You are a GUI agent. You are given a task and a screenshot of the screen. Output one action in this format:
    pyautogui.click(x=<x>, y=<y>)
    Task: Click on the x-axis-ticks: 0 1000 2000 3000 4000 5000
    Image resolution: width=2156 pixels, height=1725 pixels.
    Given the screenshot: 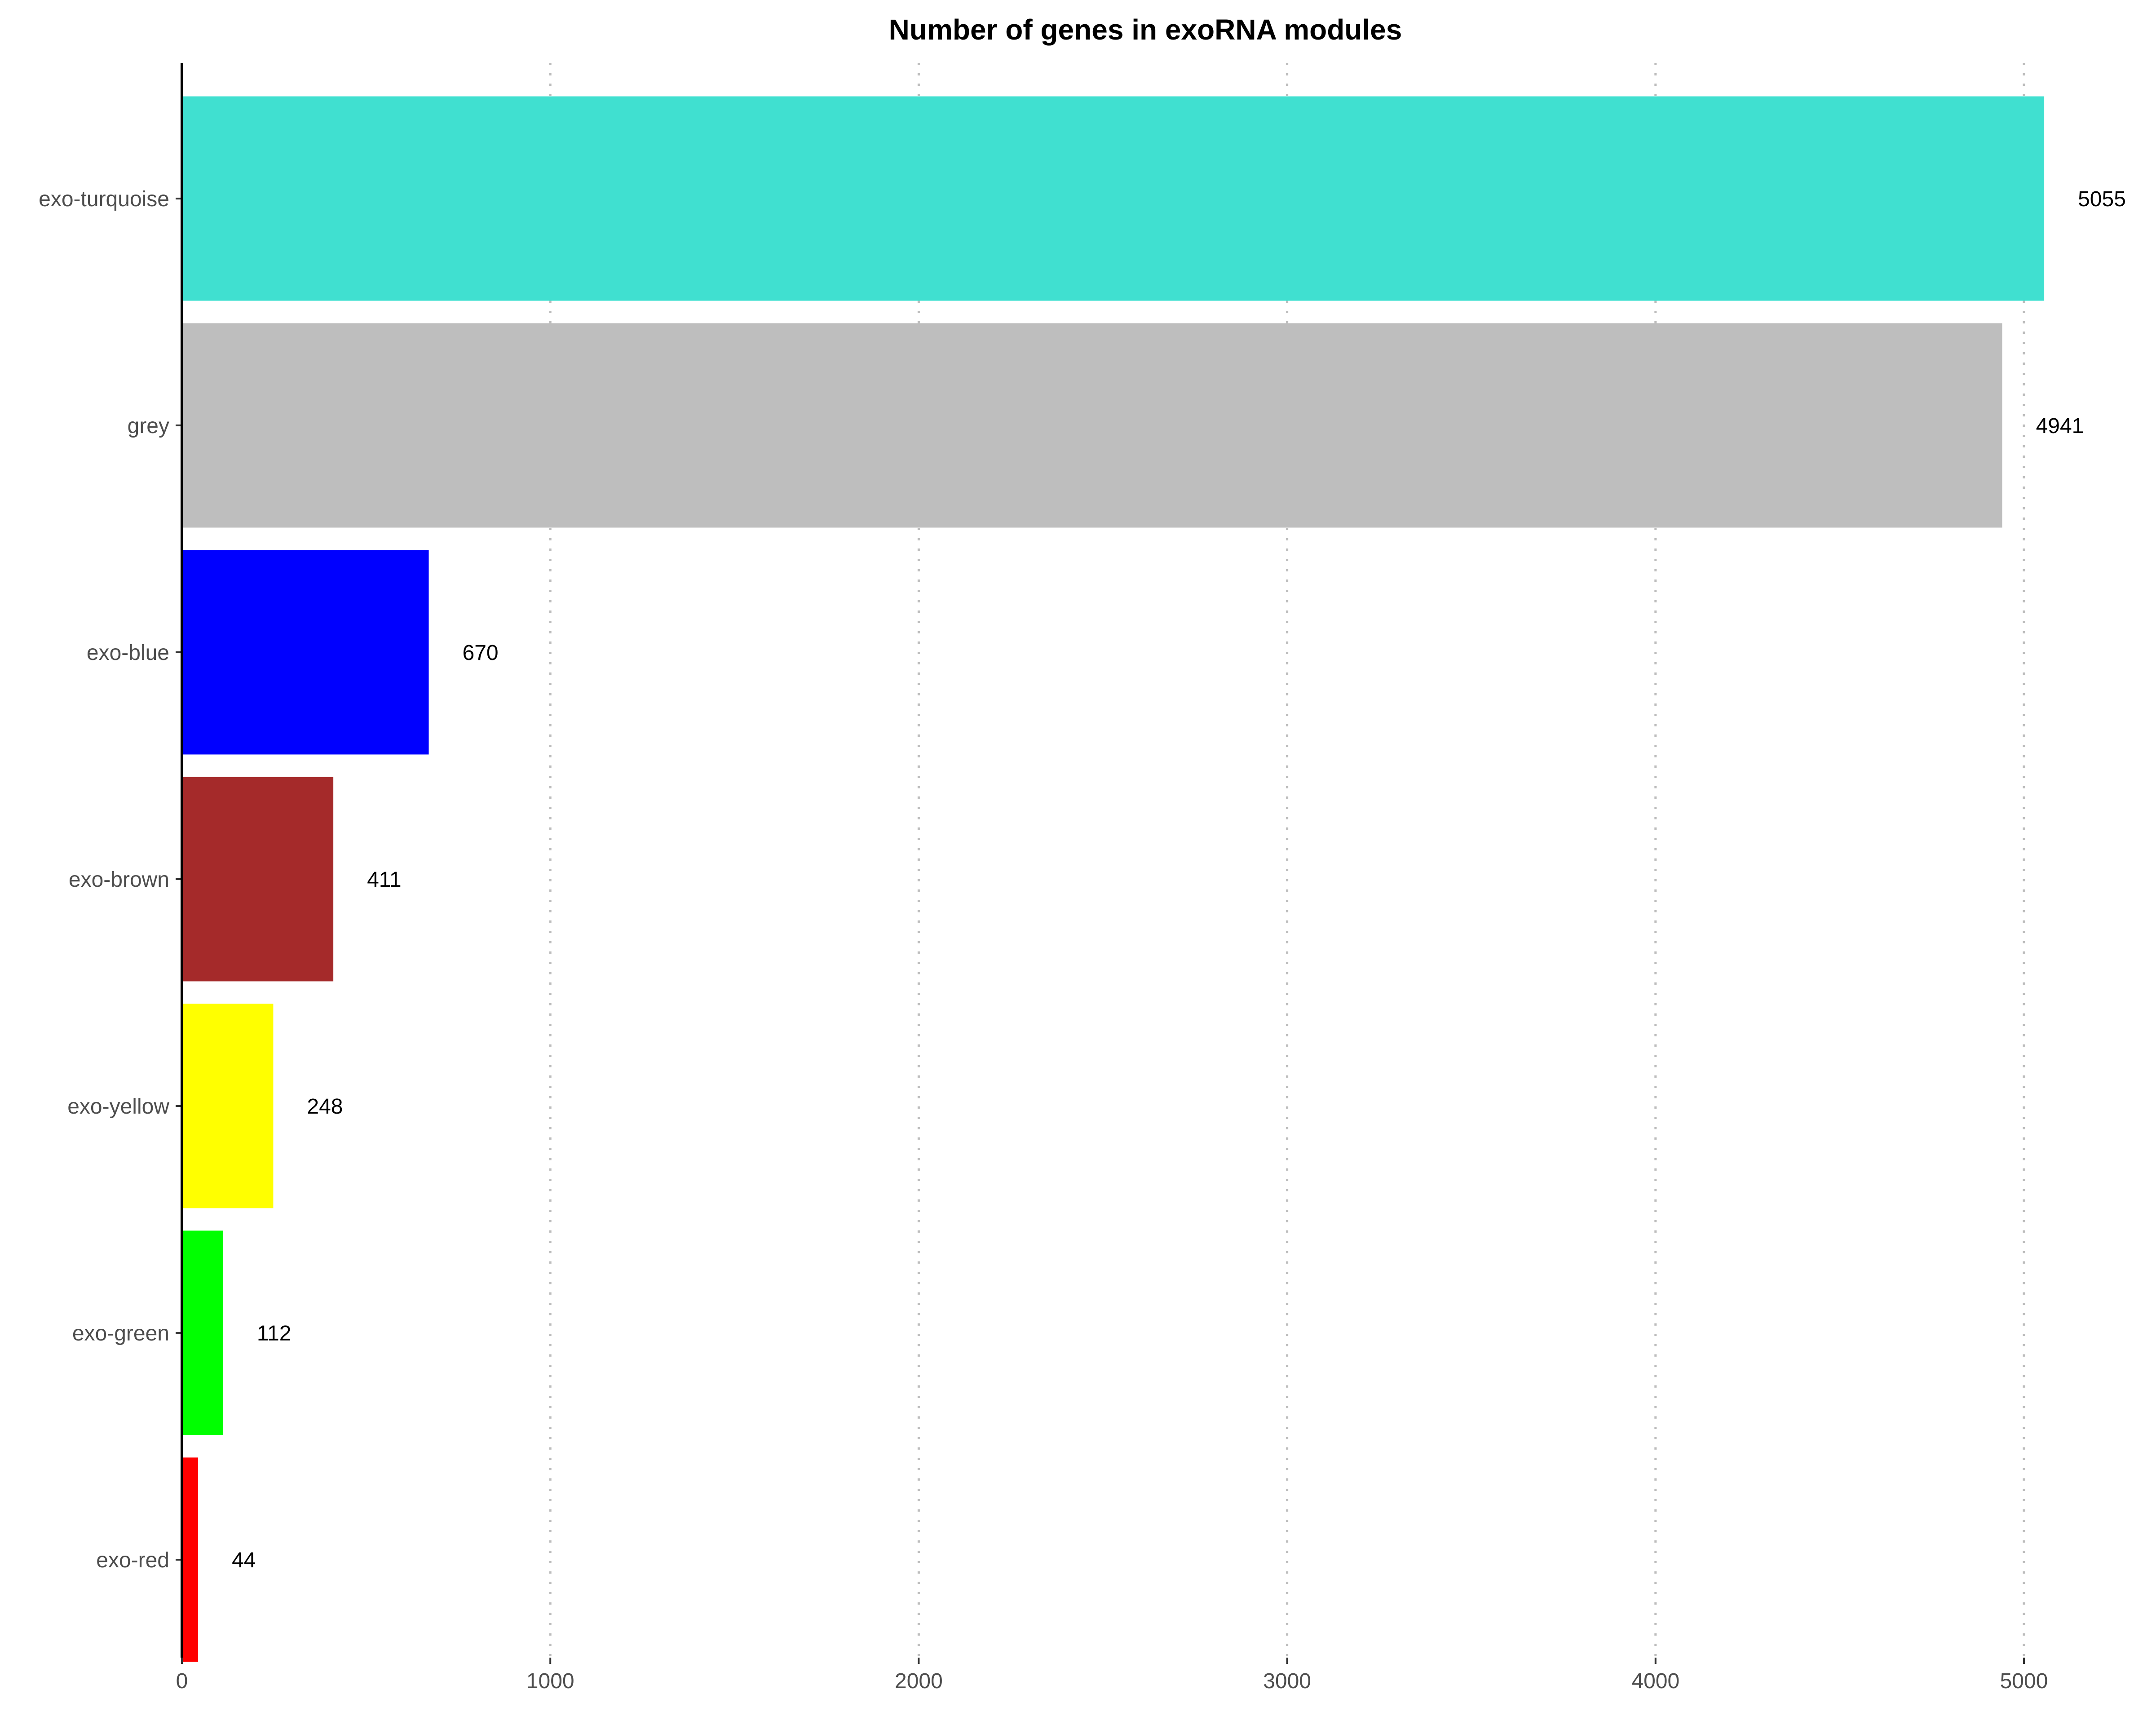 What is the action you would take?
    pyautogui.click(x=1112, y=1675)
    